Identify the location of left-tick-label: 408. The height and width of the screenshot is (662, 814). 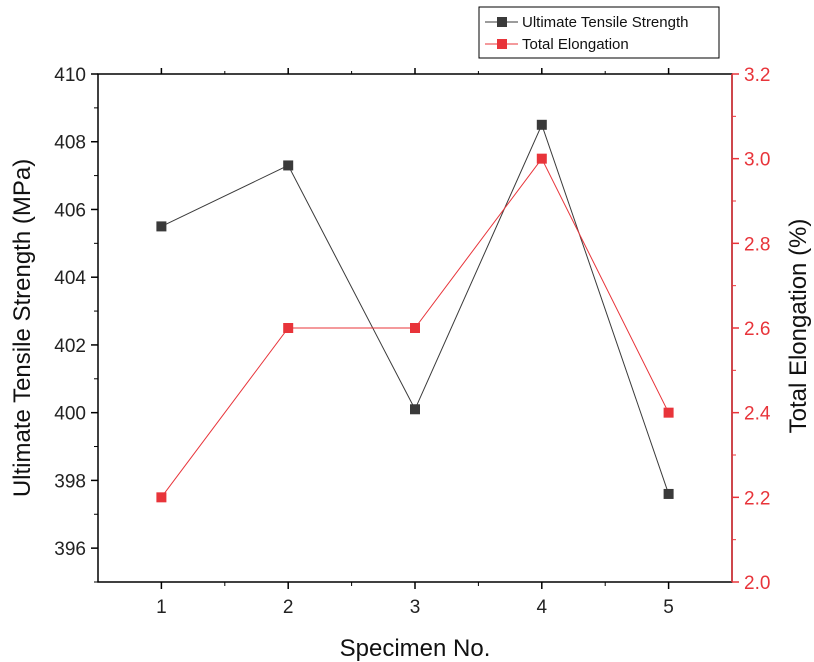
(70, 143).